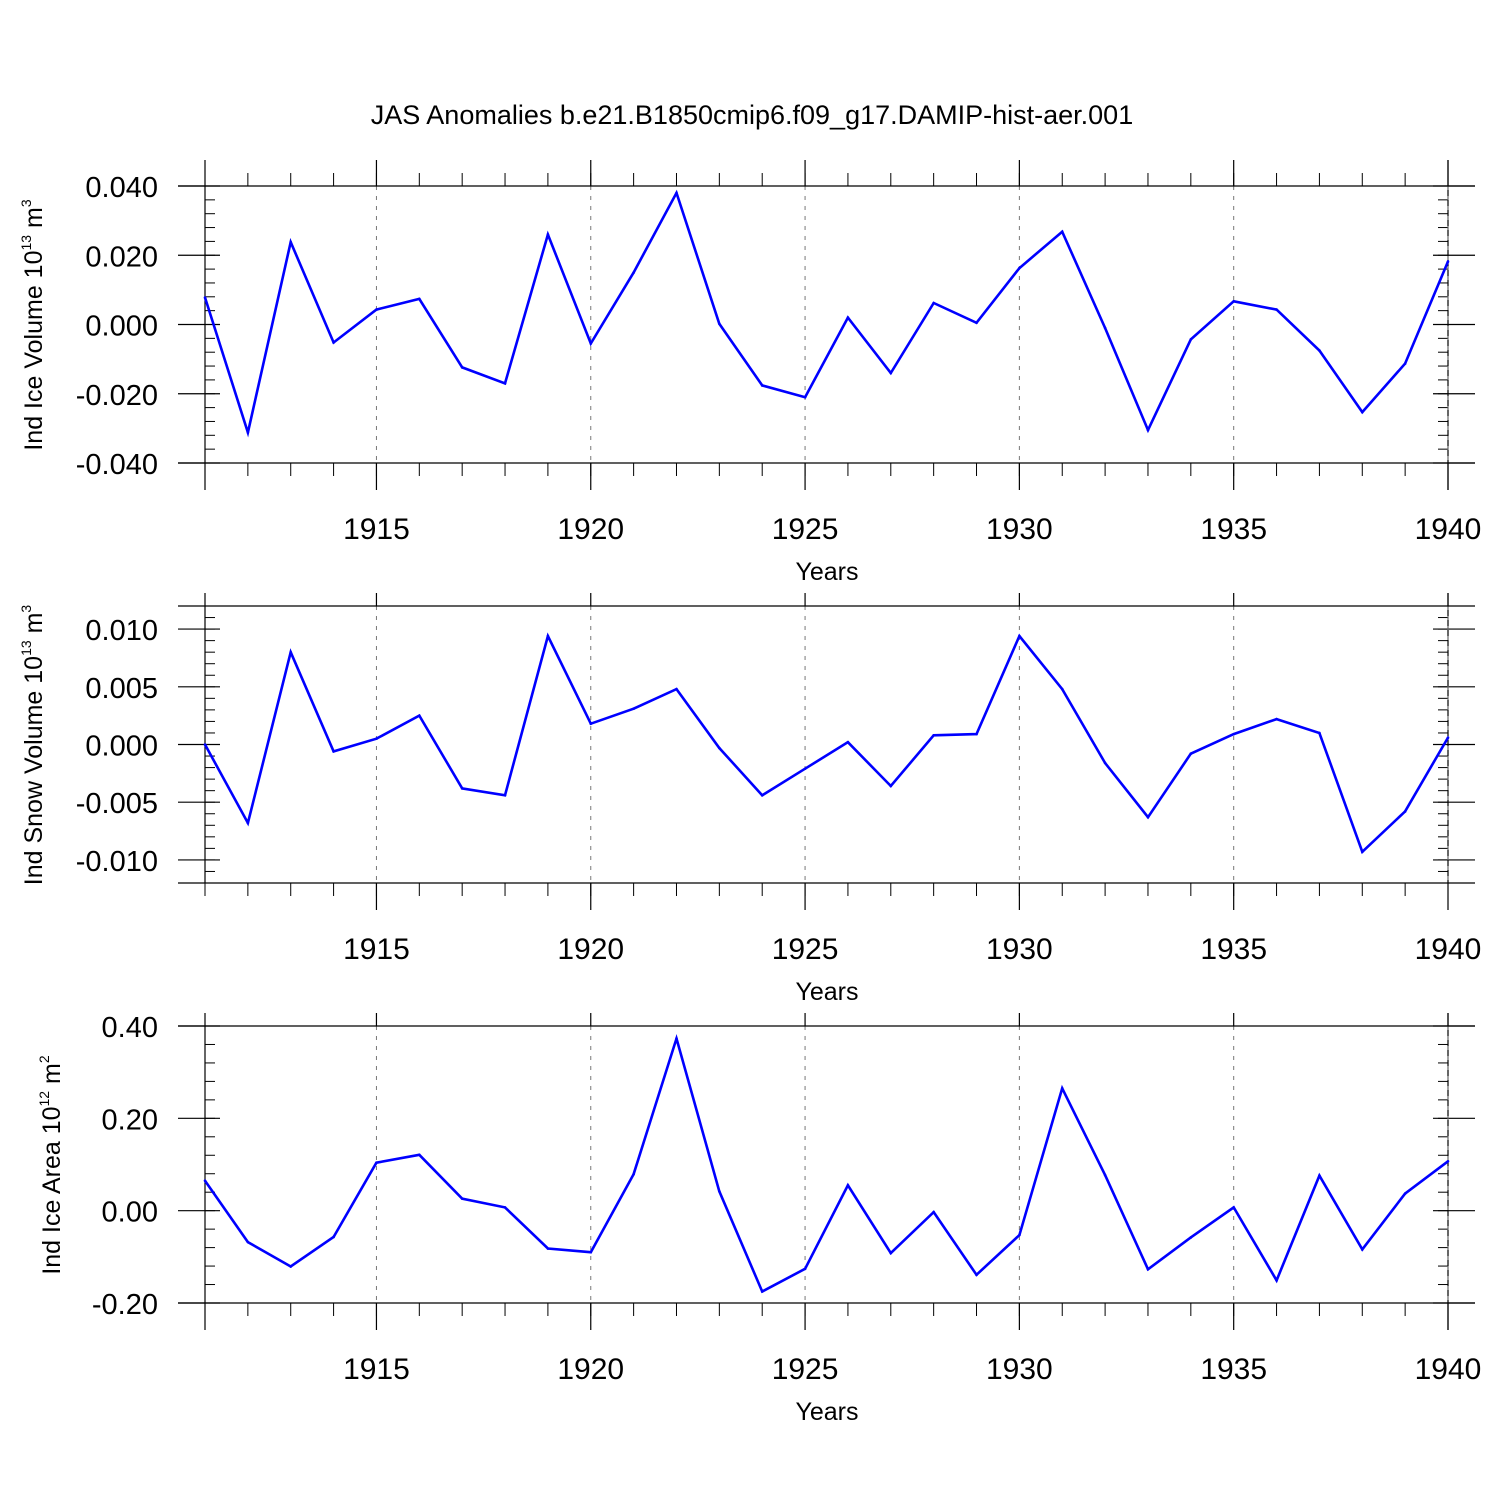 The height and width of the screenshot is (1500, 1500). I want to click on panel-1-x-axis-label: Years, so click(826, 572).